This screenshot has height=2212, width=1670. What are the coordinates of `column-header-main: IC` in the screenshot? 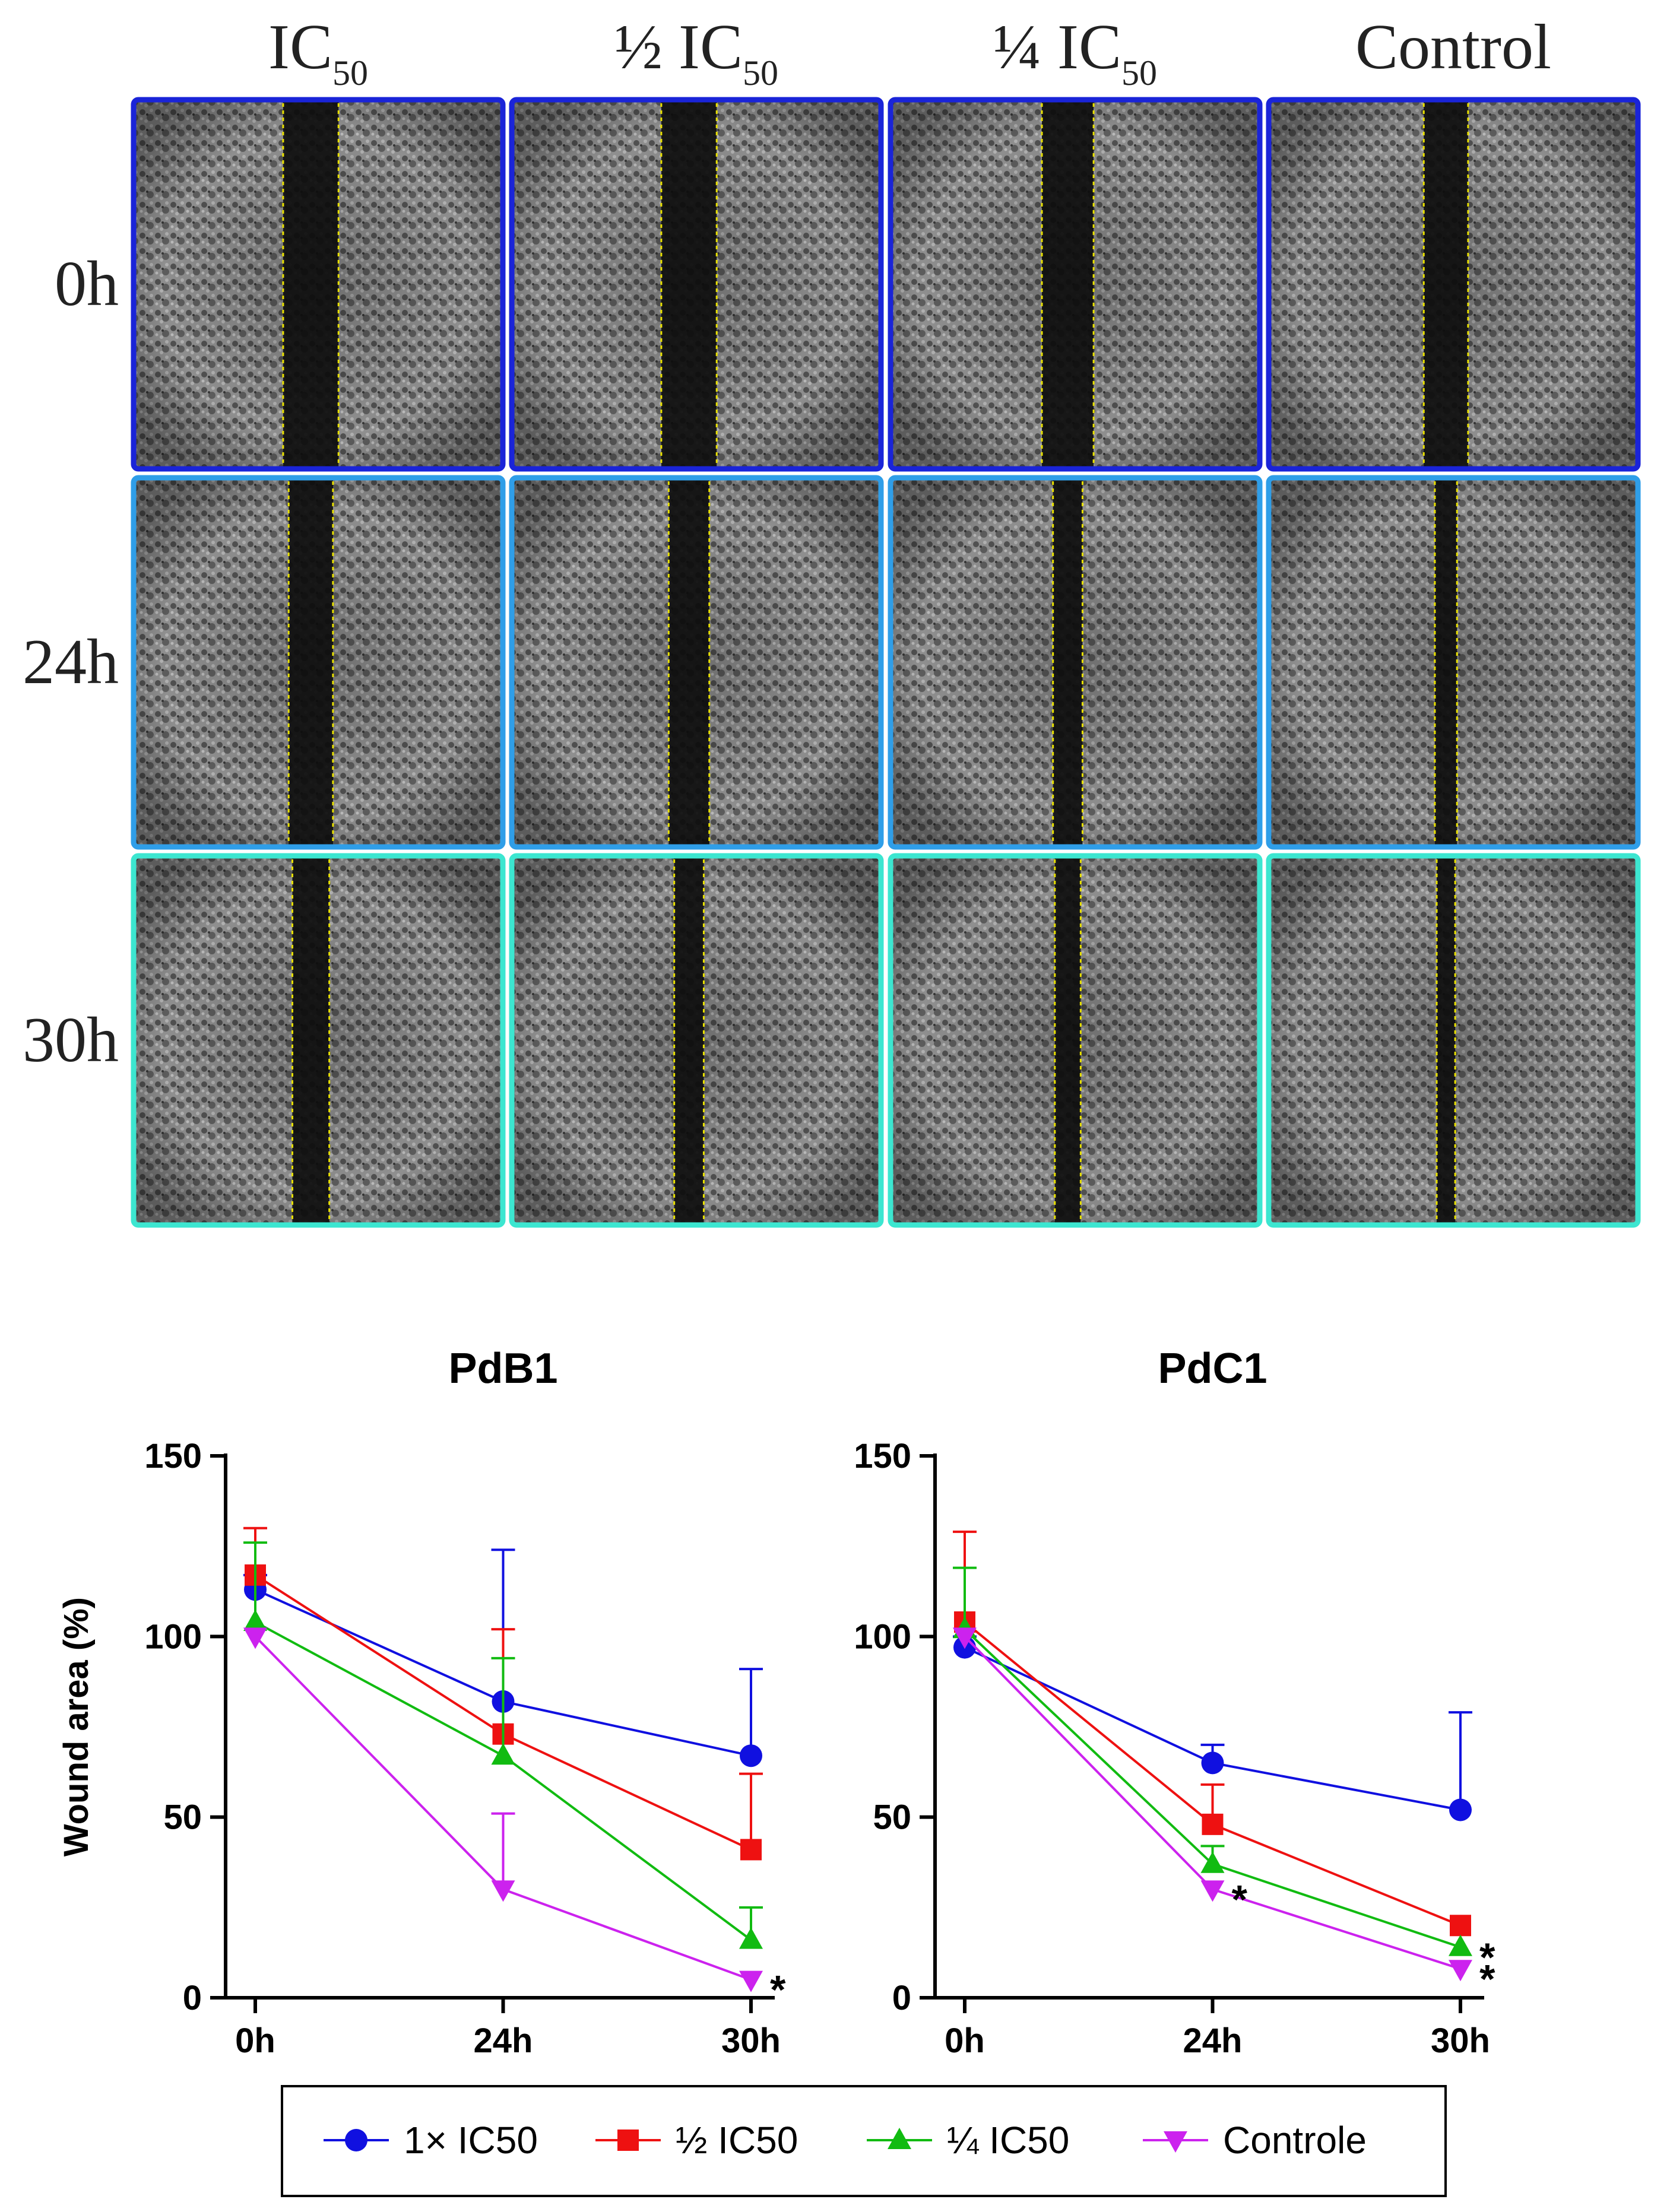 It's located at (300, 47).